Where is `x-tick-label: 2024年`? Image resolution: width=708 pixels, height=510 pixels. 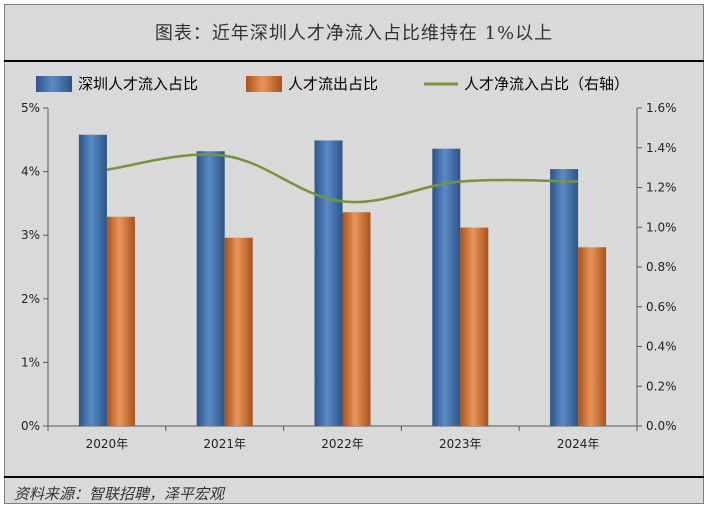
x-tick-label: 2024年 is located at coordinates (578, 444).